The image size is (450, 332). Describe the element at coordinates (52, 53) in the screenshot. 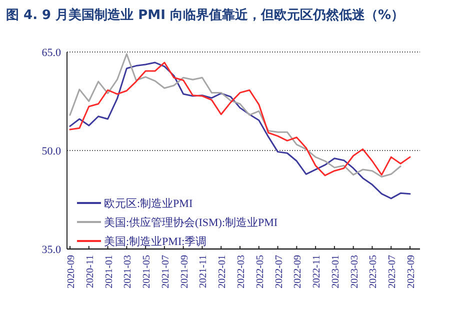

I see `y-tick-label: 65.0` at that location.